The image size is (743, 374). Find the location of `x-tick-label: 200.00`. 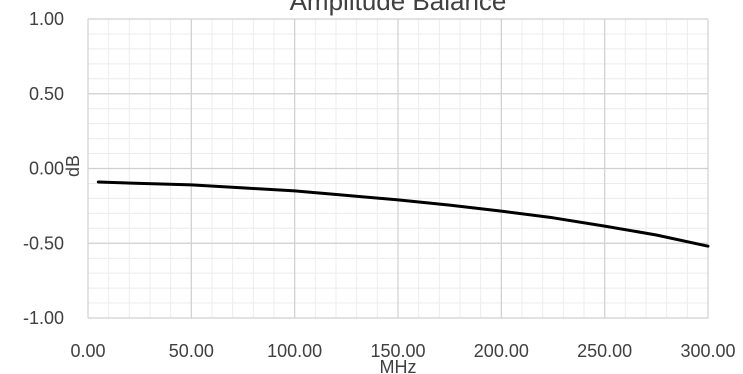

x-tick-label: 200.00 is located at coordinates (501, 351).